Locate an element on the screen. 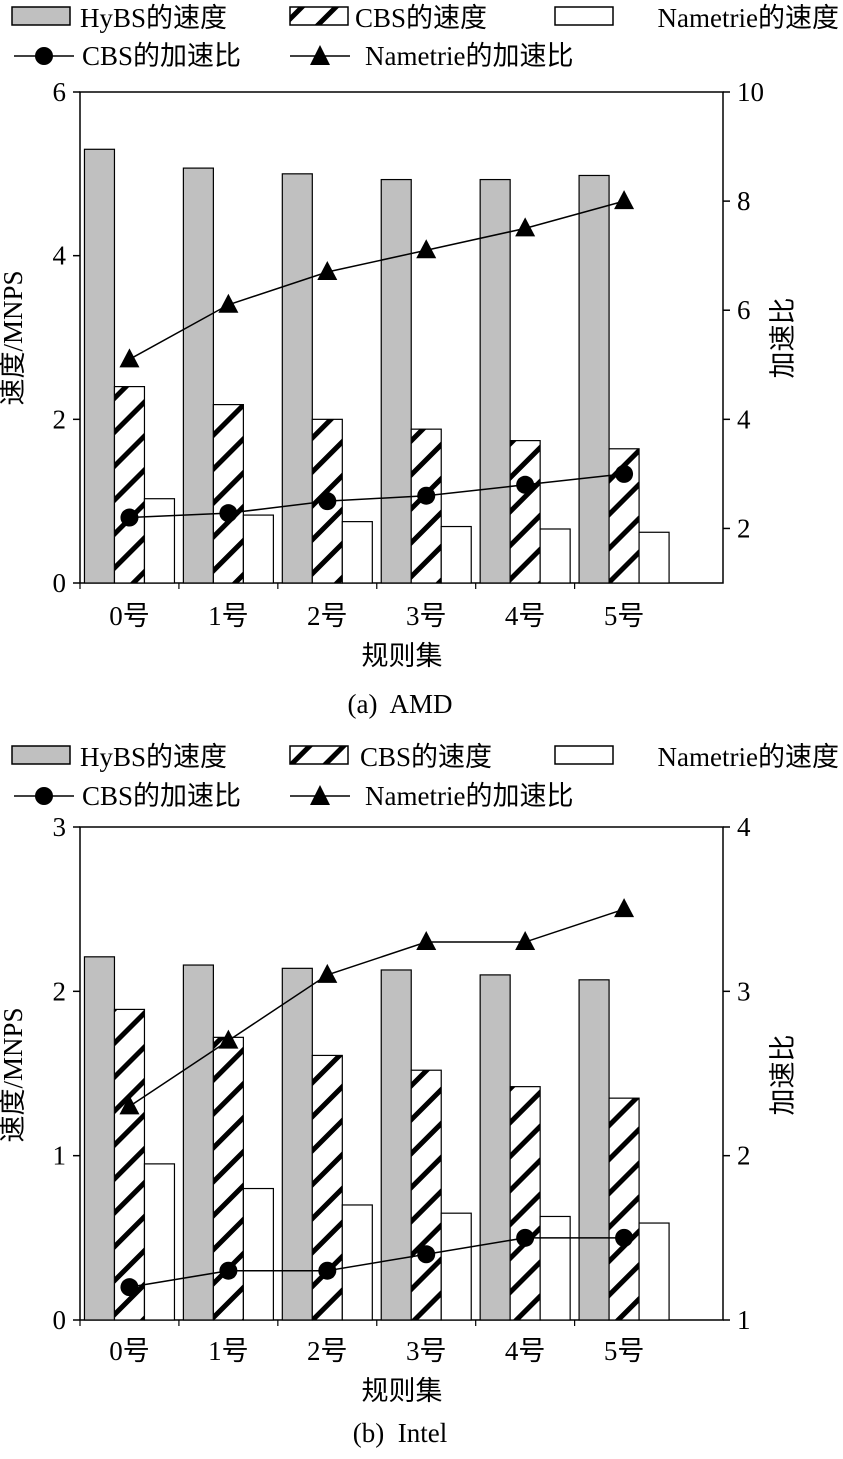  y2-tick-label: 6 is located at coordinates (744, 310).